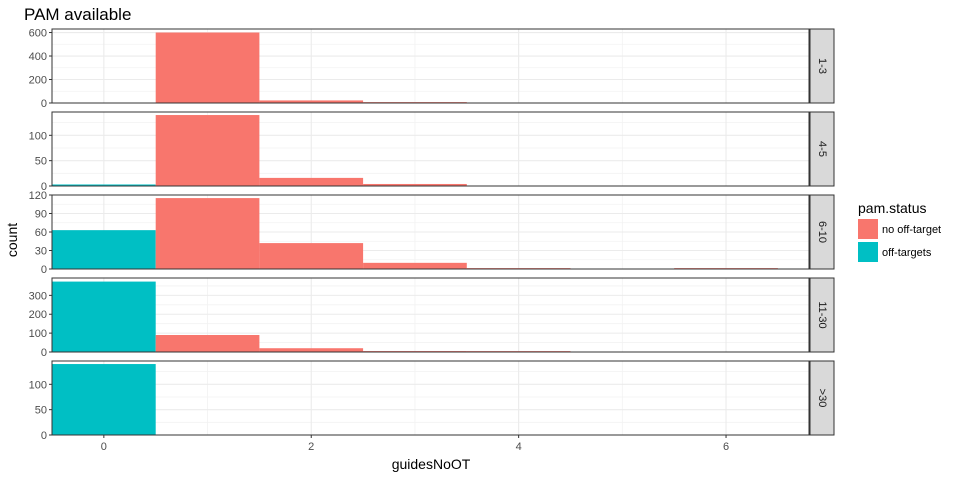 The image size is (960, 480). What do you see at coordinates (12, 240) in the screenshot?
I see `y-axis-title: count` at bounding box center [12, 240].